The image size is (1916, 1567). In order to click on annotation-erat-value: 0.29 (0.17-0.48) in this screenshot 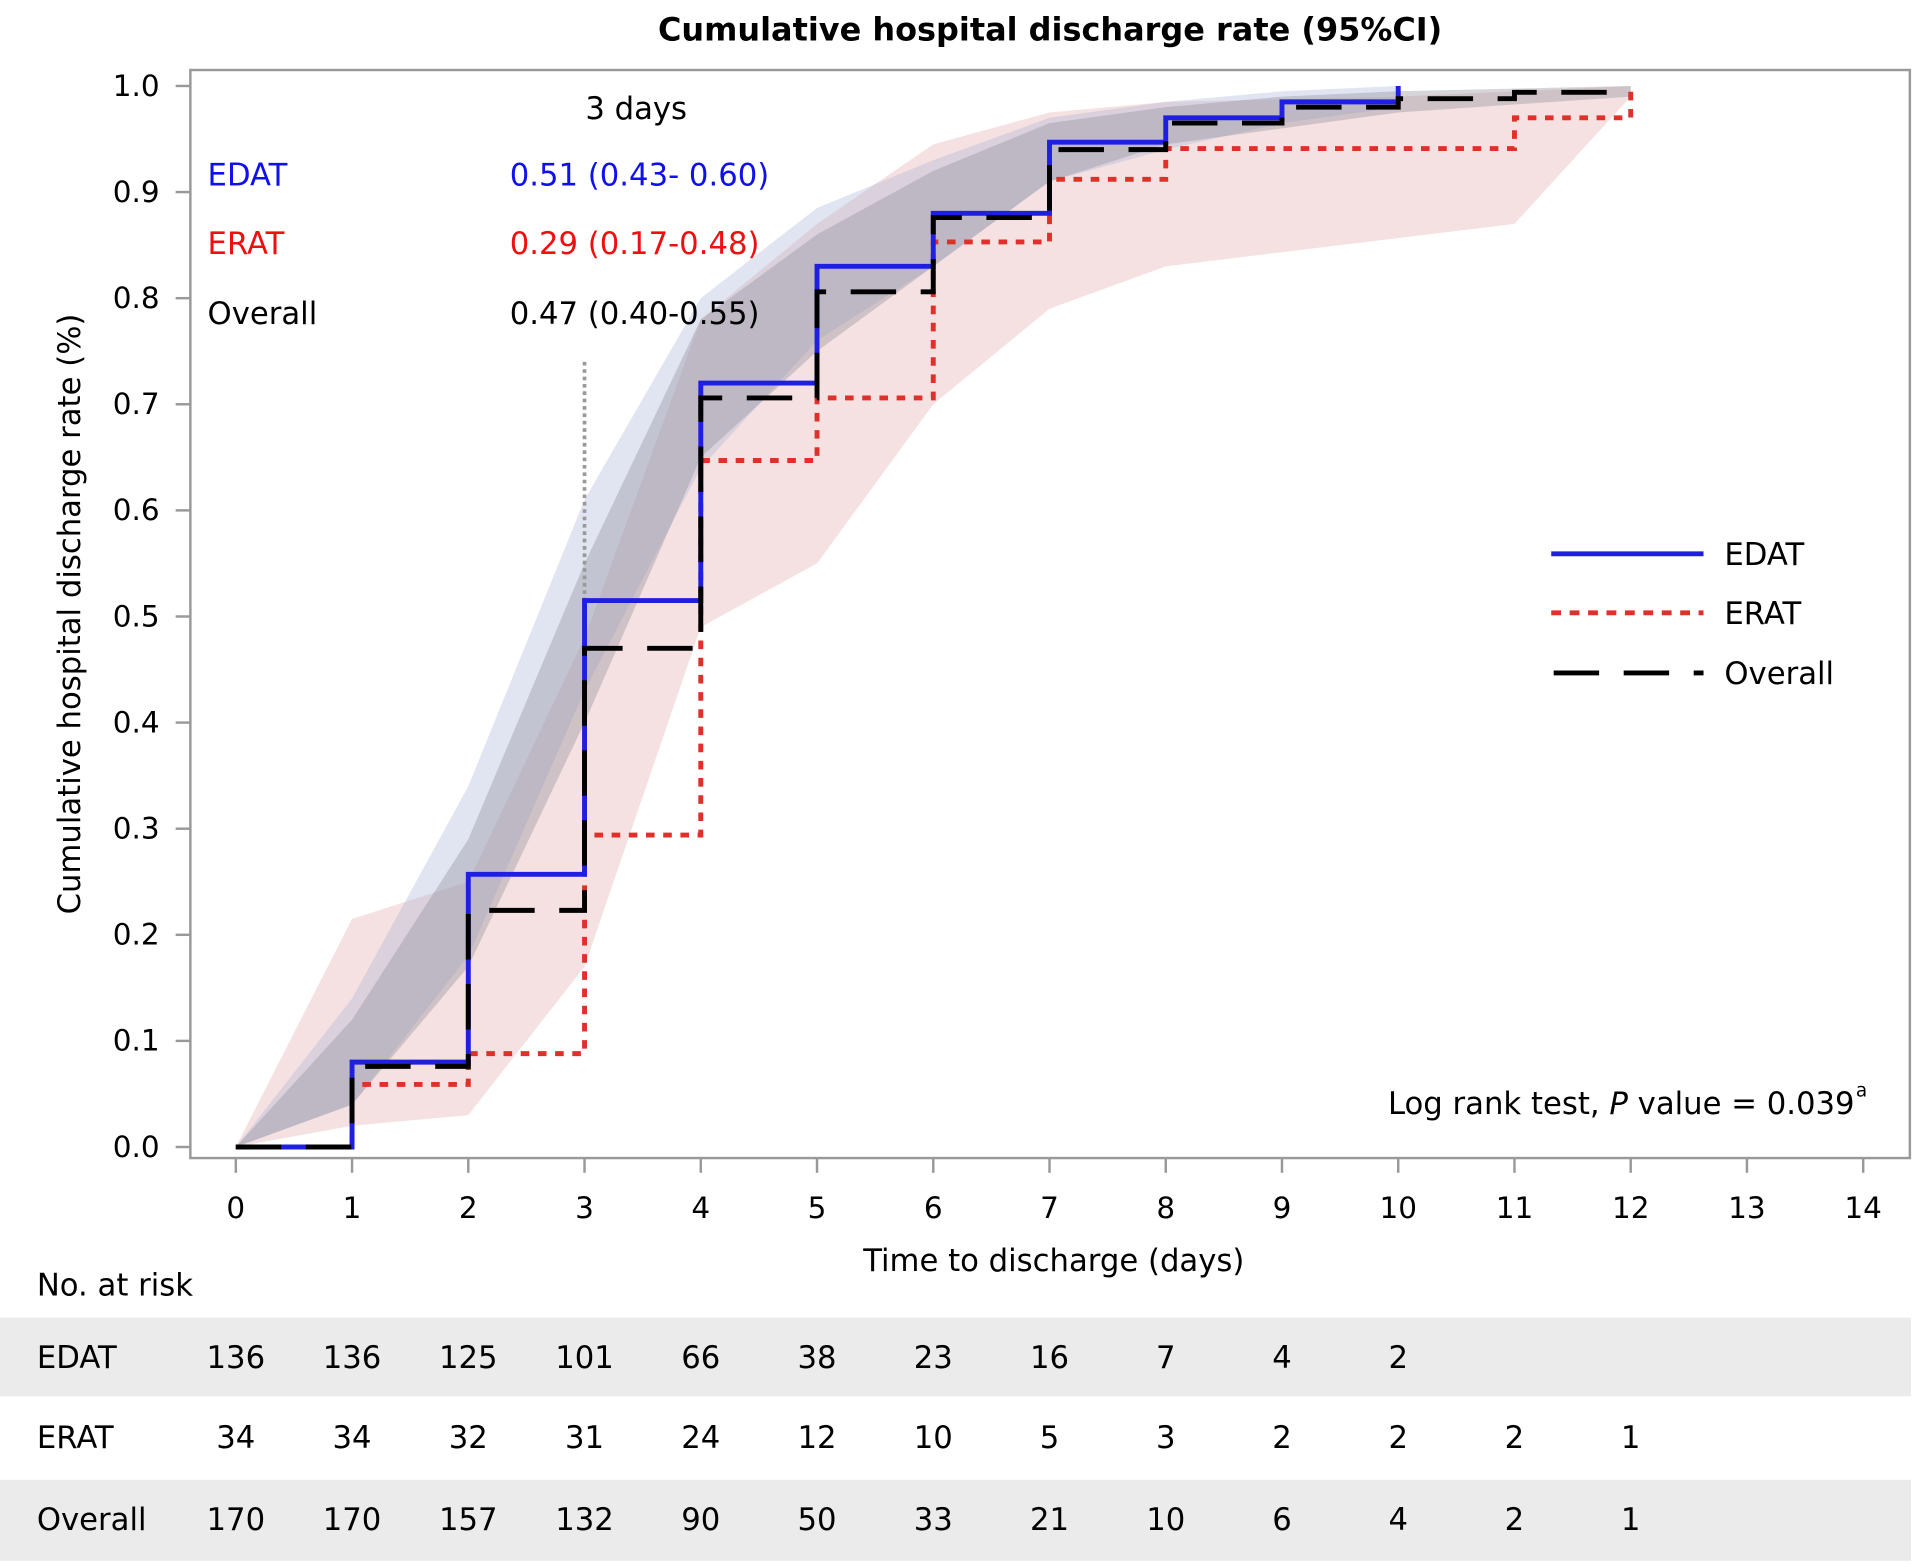, I will do `click(635, 244)`.